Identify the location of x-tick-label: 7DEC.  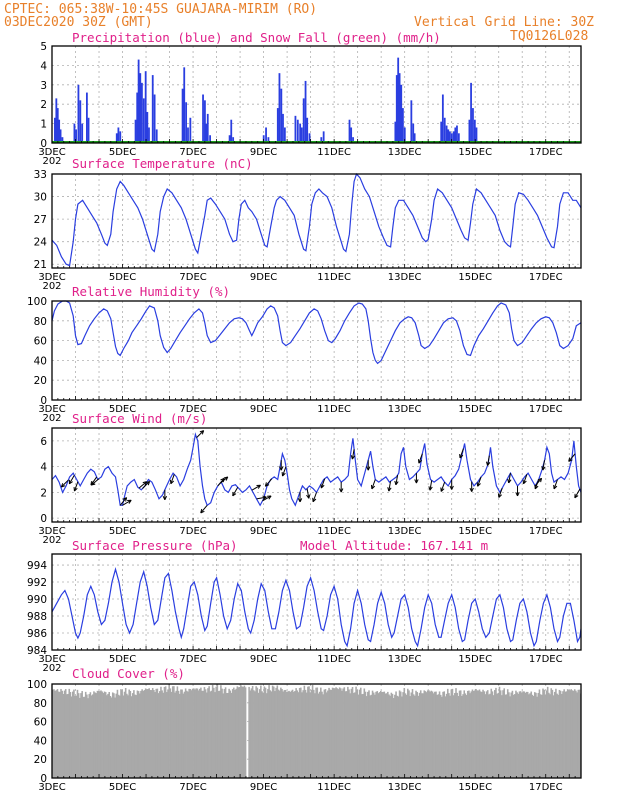
(192, 531).